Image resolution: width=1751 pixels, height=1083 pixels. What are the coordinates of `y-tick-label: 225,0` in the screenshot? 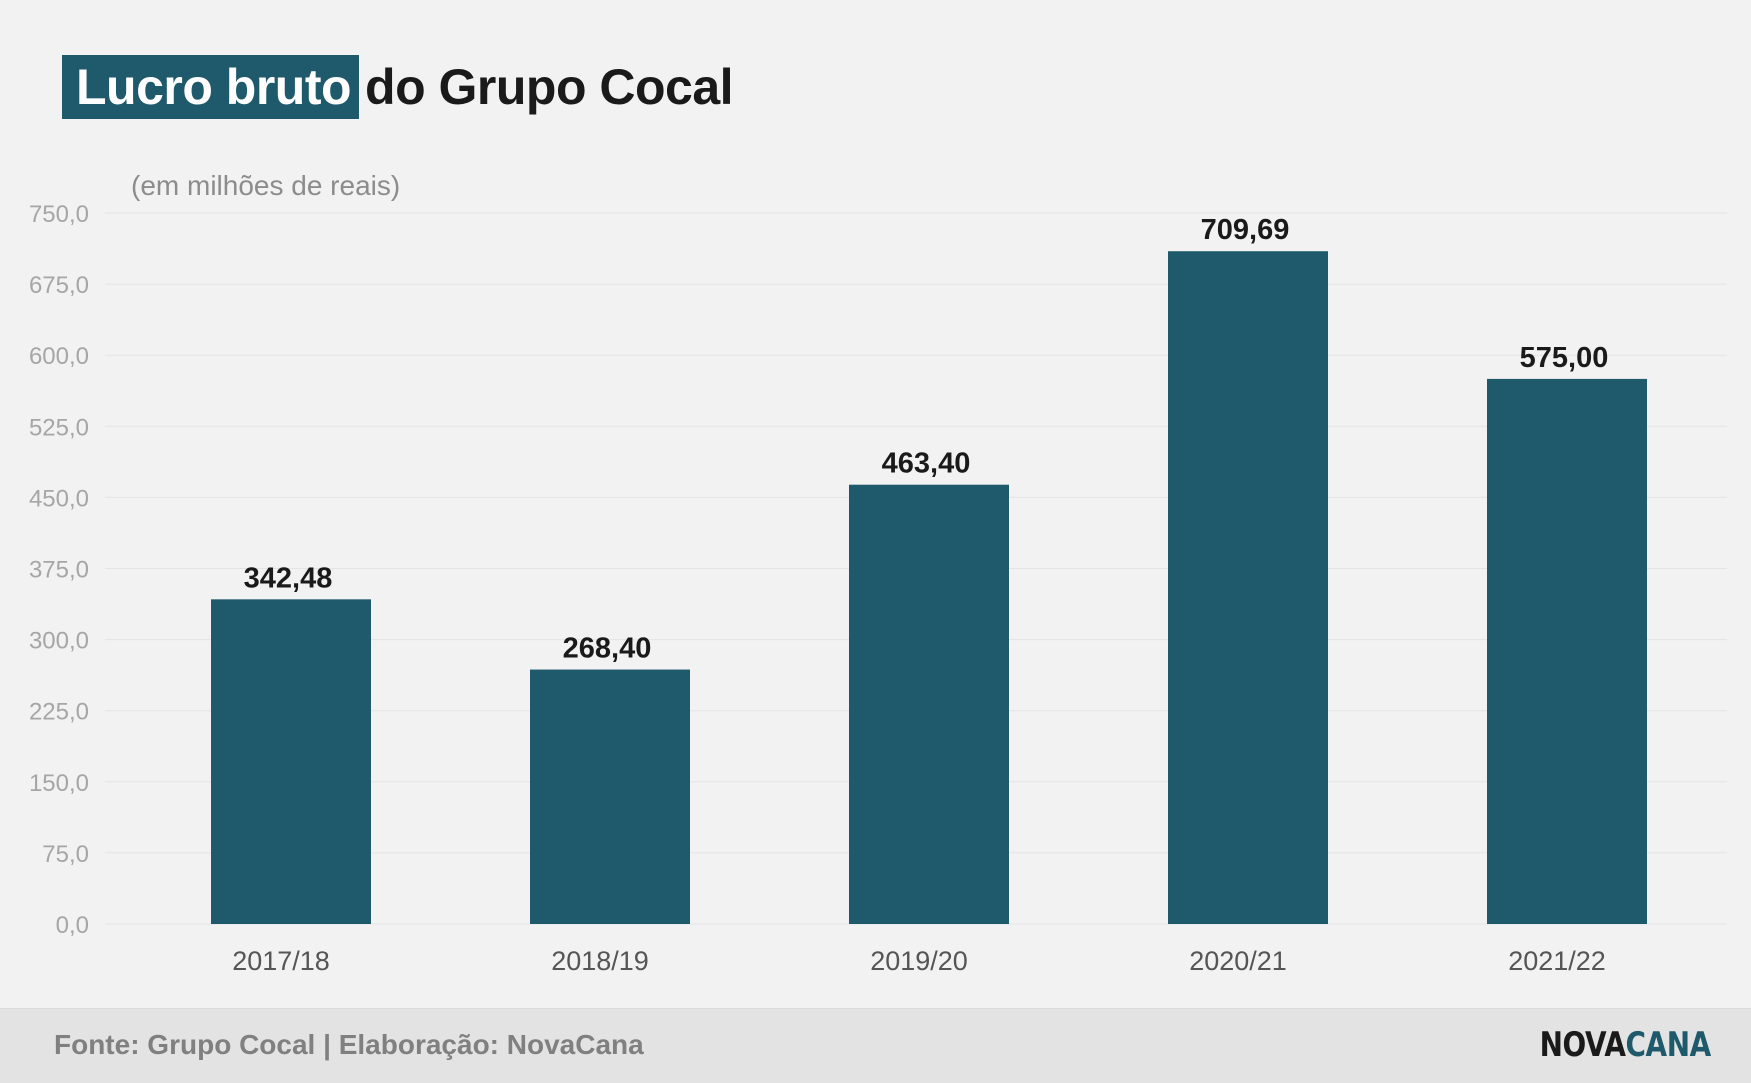 It's located at (59, 712).